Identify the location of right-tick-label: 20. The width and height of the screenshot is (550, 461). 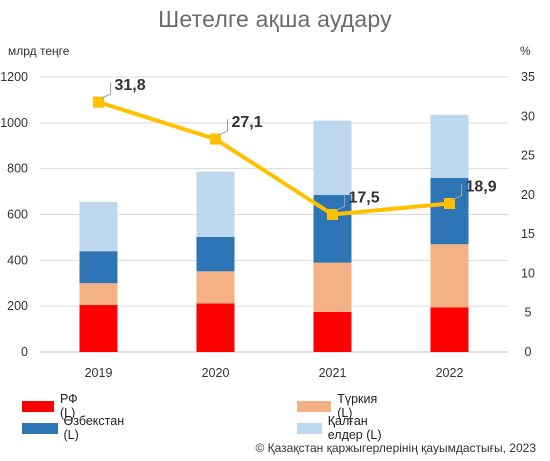
(528, 195).